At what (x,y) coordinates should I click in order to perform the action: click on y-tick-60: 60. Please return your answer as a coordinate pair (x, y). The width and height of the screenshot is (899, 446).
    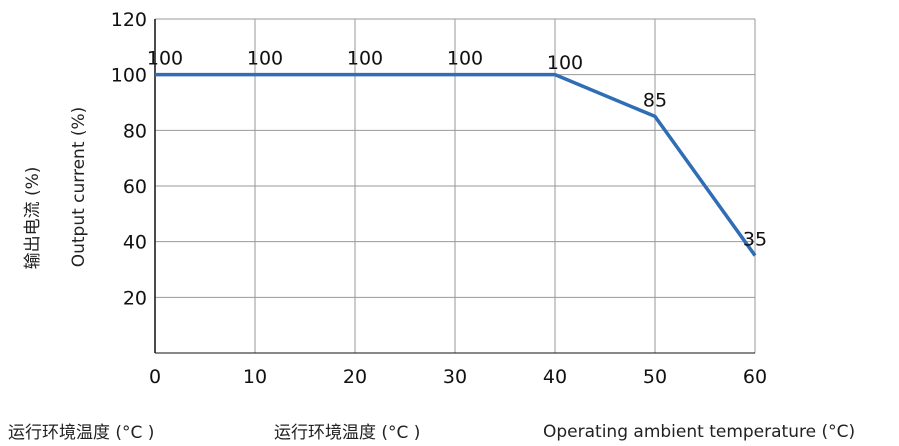
    Looking at the image, I should click on (135, 187).